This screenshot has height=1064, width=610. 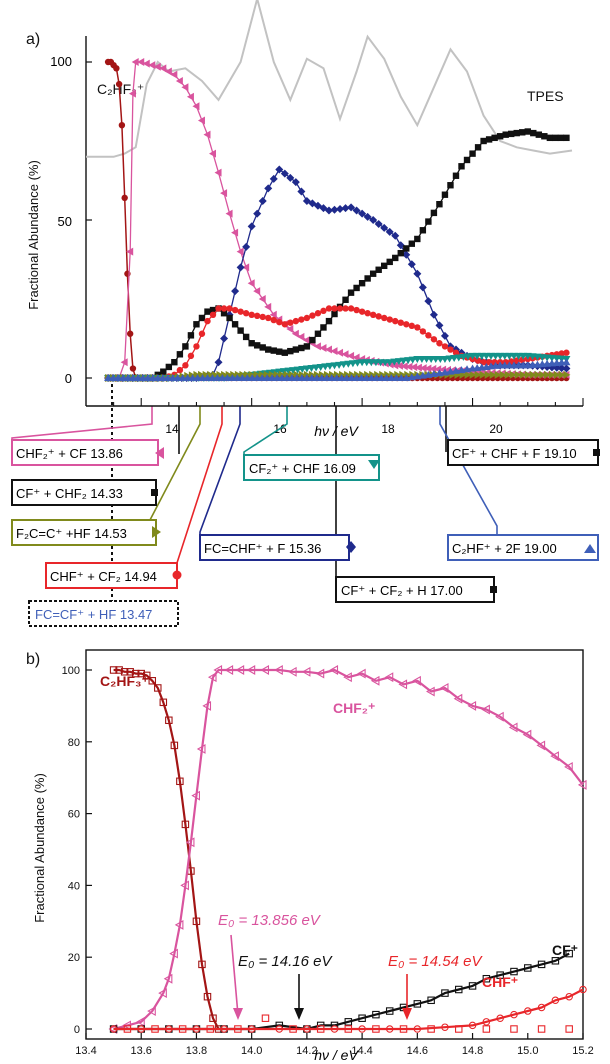 I want to click on label-c2hf3: C₂HF₃⁺, so click(x=124, y=681).